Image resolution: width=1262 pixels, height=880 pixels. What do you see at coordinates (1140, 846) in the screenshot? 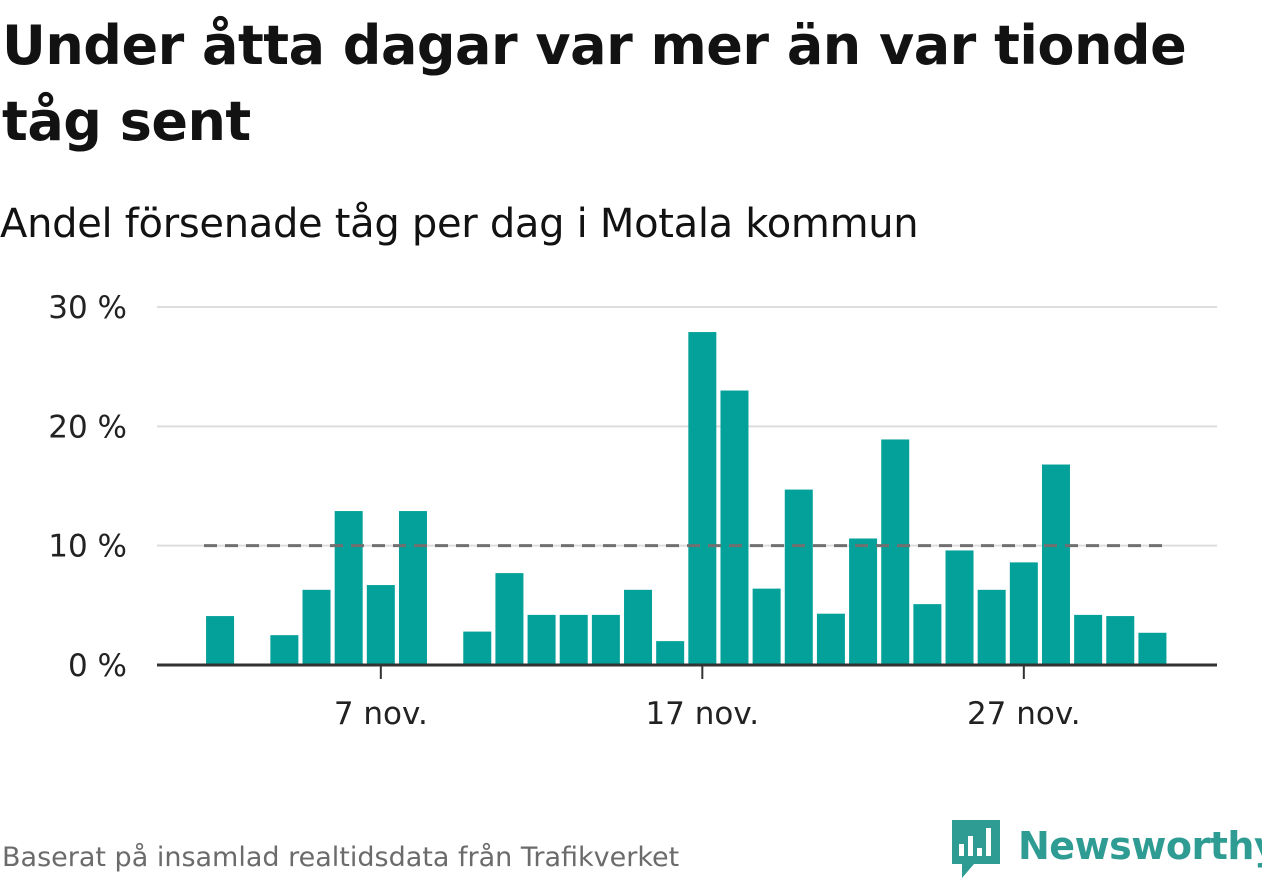
I see `newsworthy-logo-text: Newsworthy` at bounding box center [1140, 846].